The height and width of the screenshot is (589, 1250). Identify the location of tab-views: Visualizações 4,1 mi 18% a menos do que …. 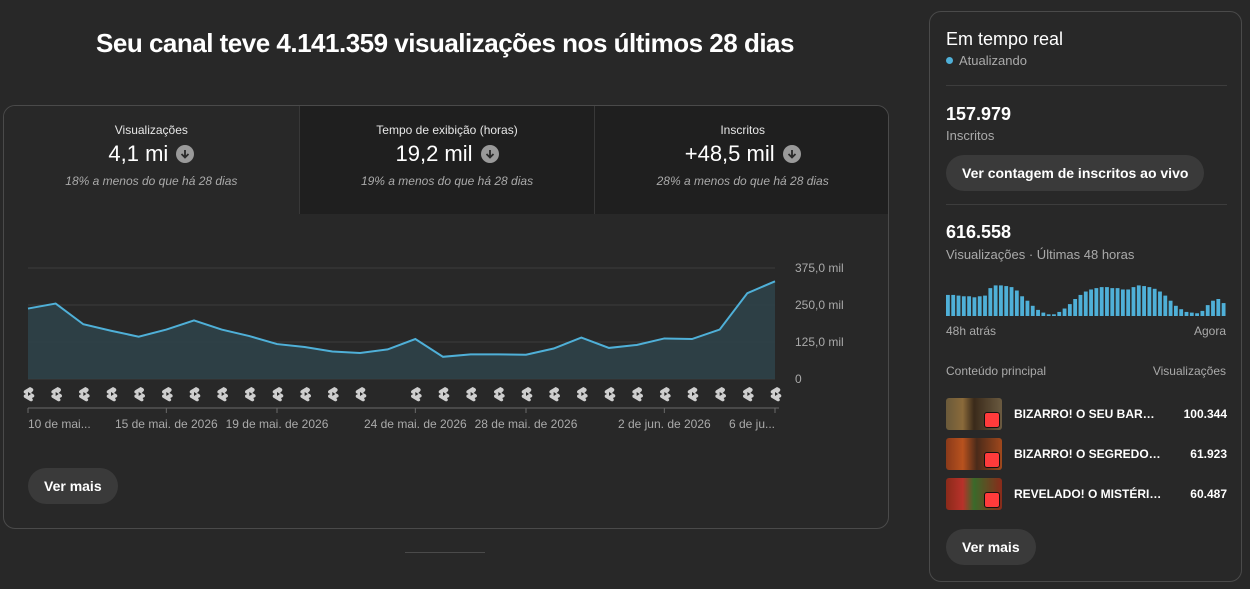
(151, 160).